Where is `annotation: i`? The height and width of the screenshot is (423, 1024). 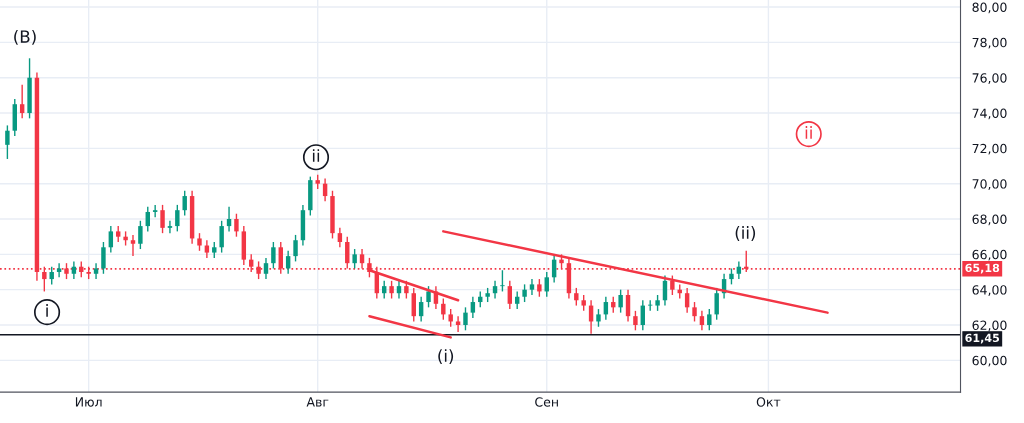 annotation: i is located at coordinates (47, 310).